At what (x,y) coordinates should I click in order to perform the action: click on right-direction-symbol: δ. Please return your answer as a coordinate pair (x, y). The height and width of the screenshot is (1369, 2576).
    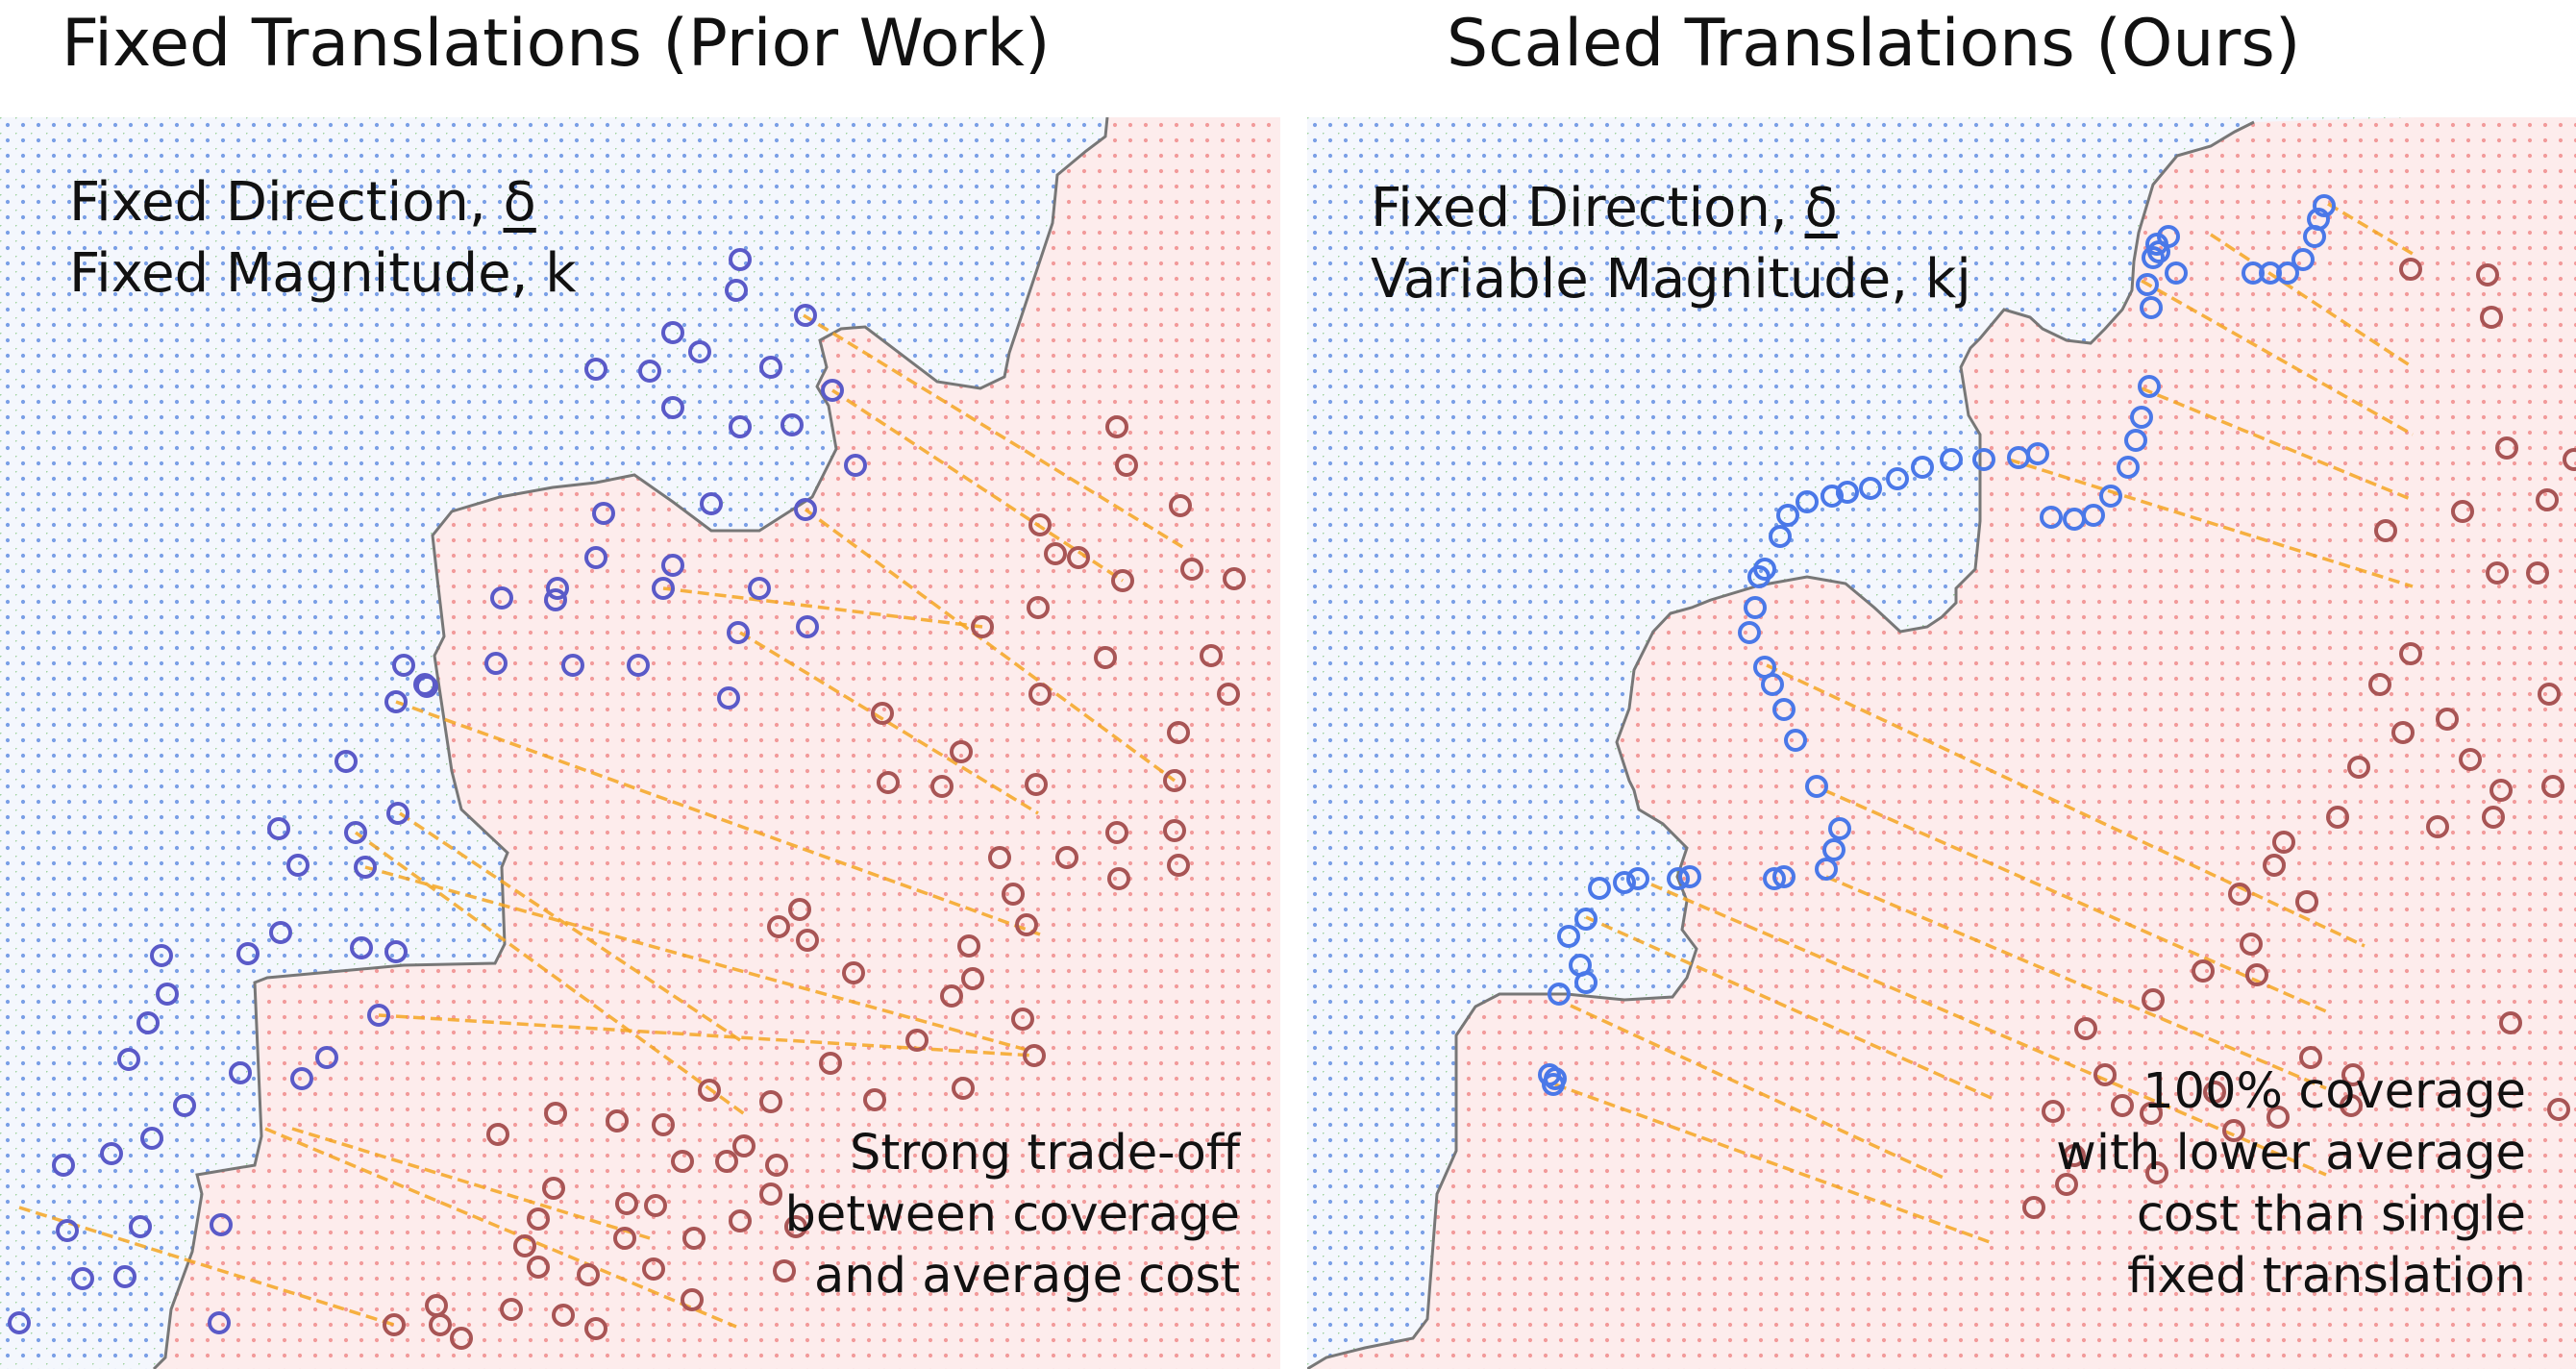
    Looking at the image, I should click on (1821, 208).